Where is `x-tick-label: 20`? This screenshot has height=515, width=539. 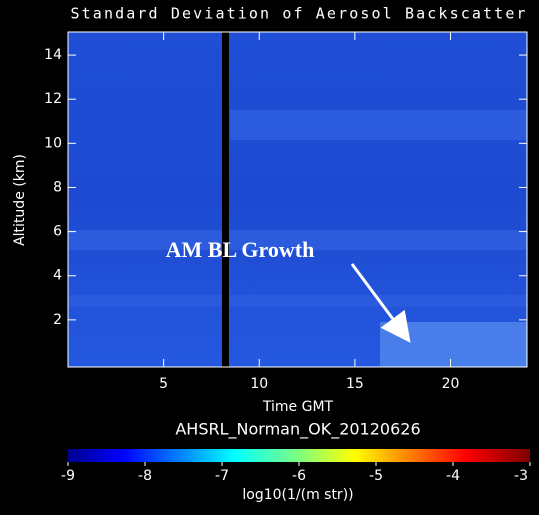
x-tick-label: 20 is located at coordinates (451, 384).